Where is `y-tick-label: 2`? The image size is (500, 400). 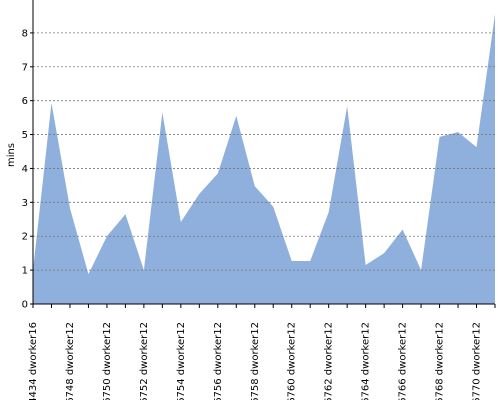 y-tick-label: 2 is located at coordinates (25, 237).